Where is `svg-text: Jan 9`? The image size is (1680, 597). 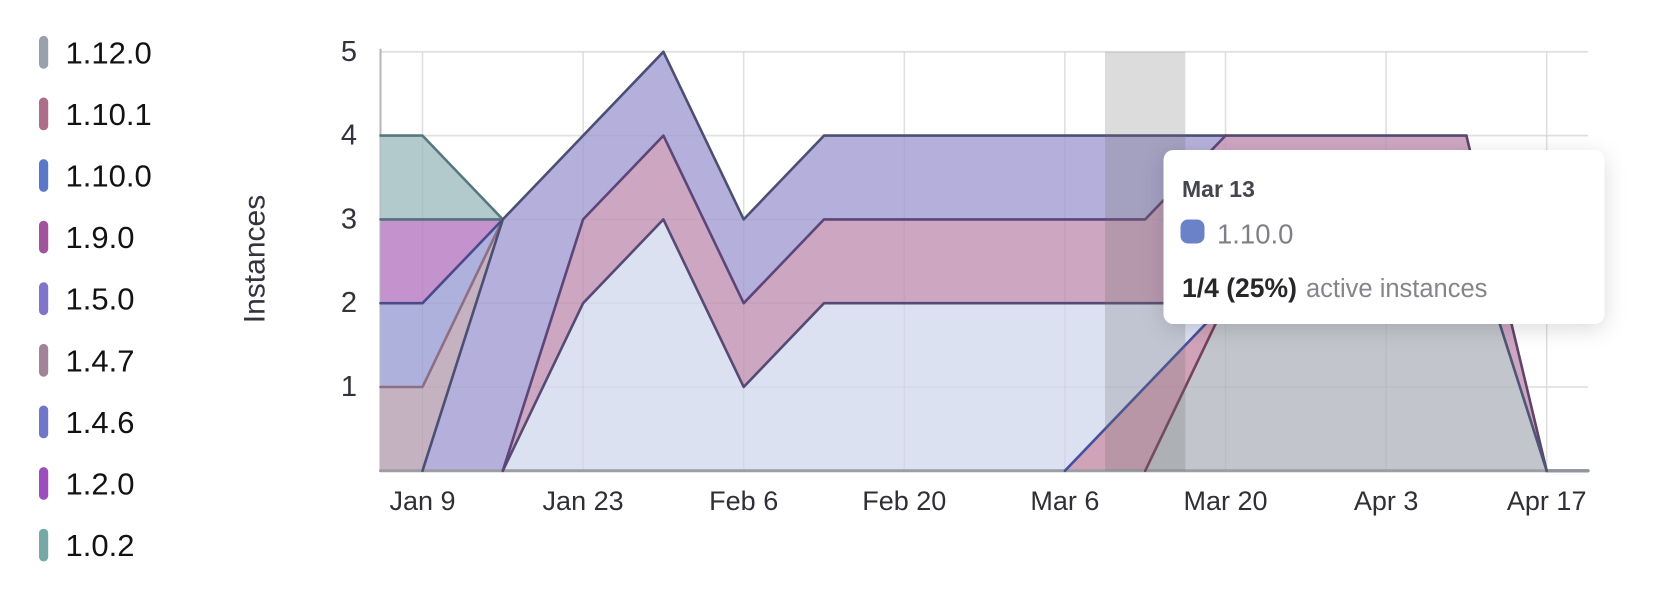 svg-text: Jan 9 is located at coordinates (422, 501).